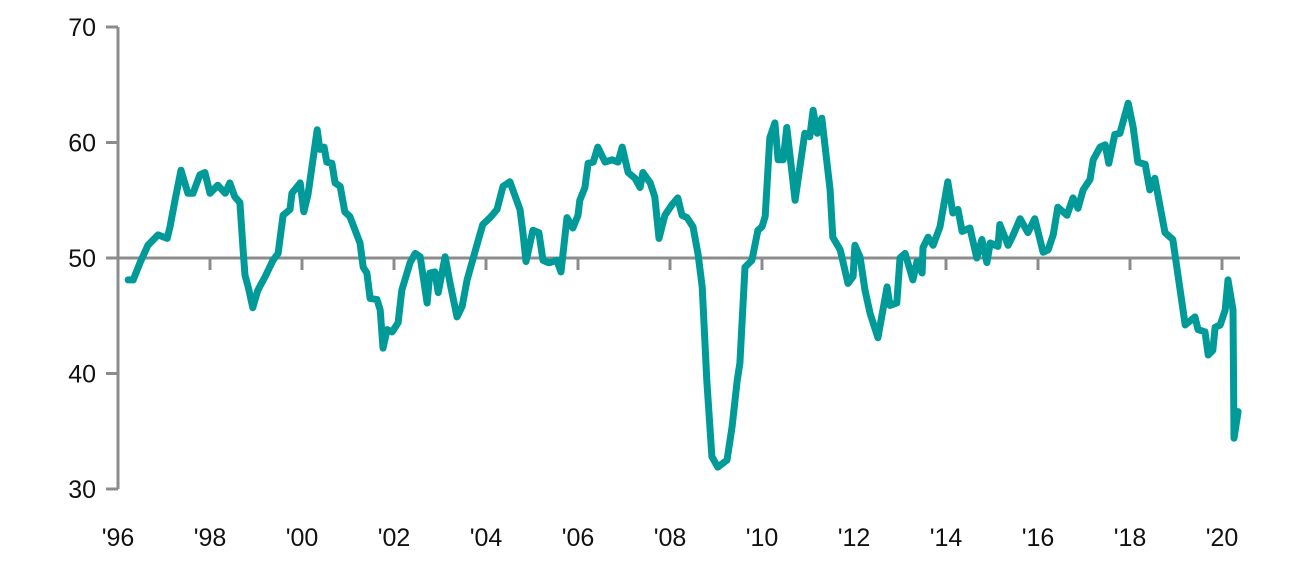 The image size is (1311, 577). Describe the element at coordinates (210, 538) in the screenshot. I see `x-tick-label: '98` at that location.